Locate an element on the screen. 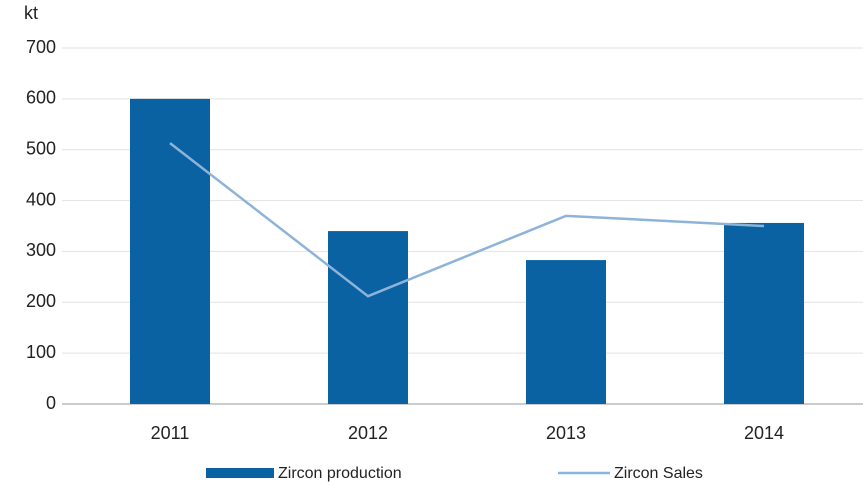 The width and height of the screenshot is (863, 485). y-tick-label: 700 is located at coordinates (41, 47).